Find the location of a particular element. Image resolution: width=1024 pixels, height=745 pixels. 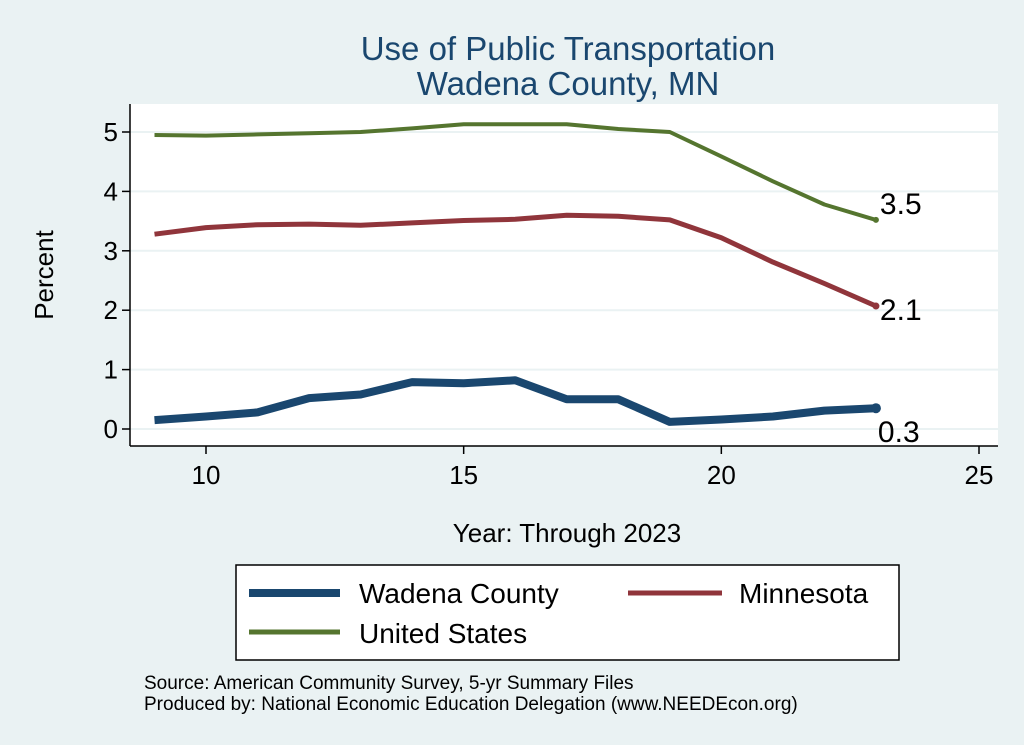

series-end-point-wadena is located at coordinates (875, 408).